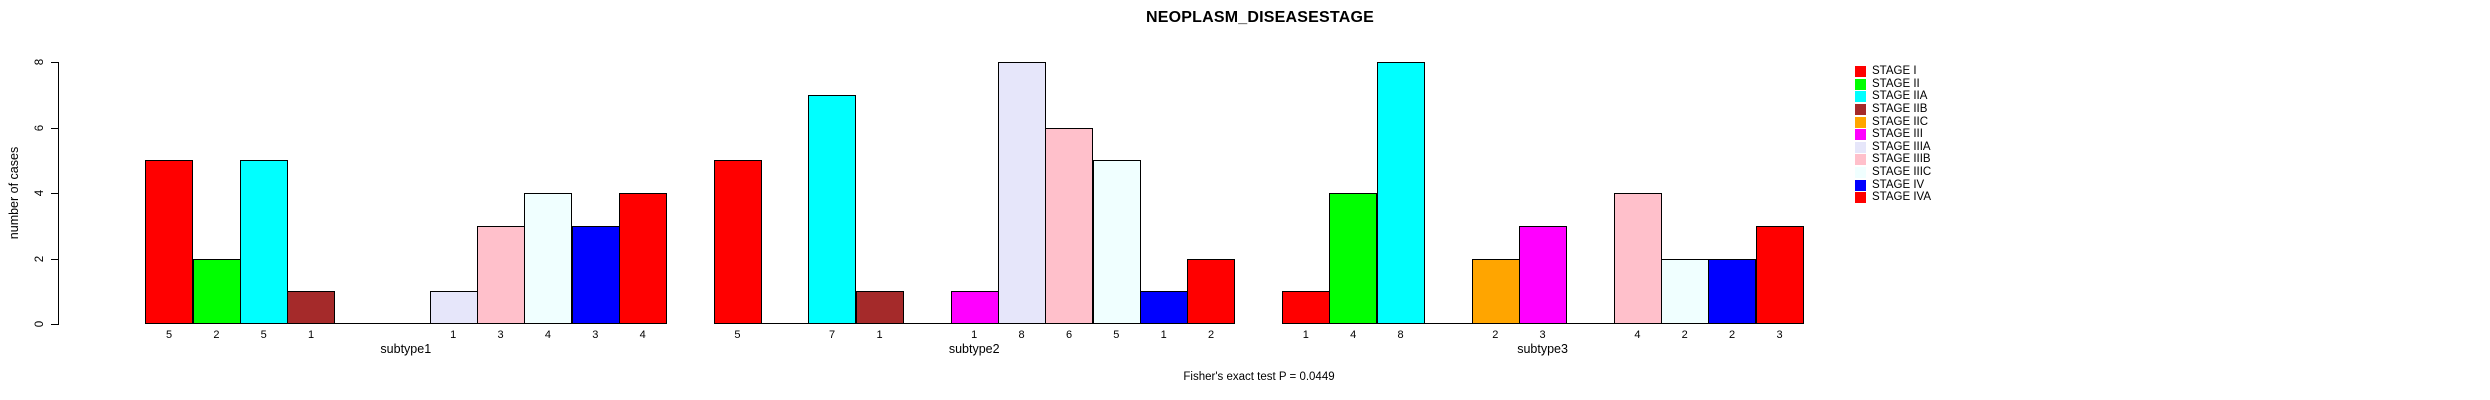 The image size is (2490, 400). What do you see at coordinates (1894, 71) in the screenshot?
I see `legend-label: STAGE I` at bounding box center [1894, 71].